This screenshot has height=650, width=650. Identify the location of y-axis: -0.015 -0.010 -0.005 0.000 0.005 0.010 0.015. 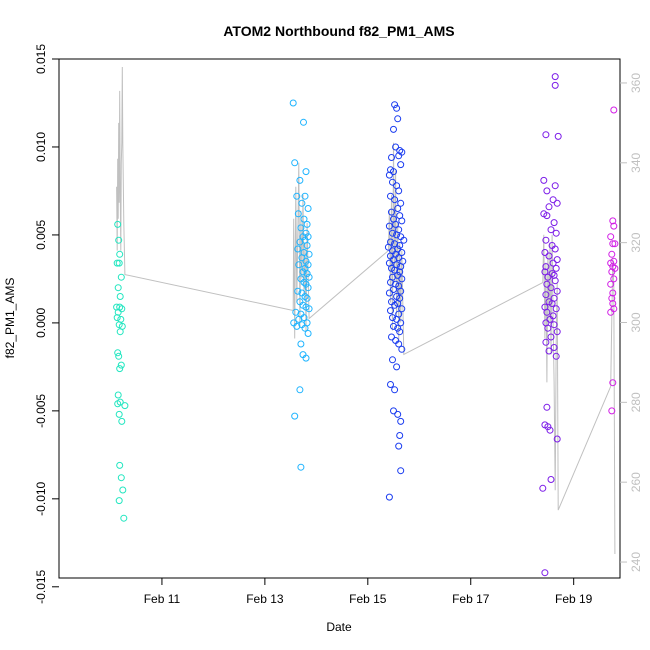
(46, 324).